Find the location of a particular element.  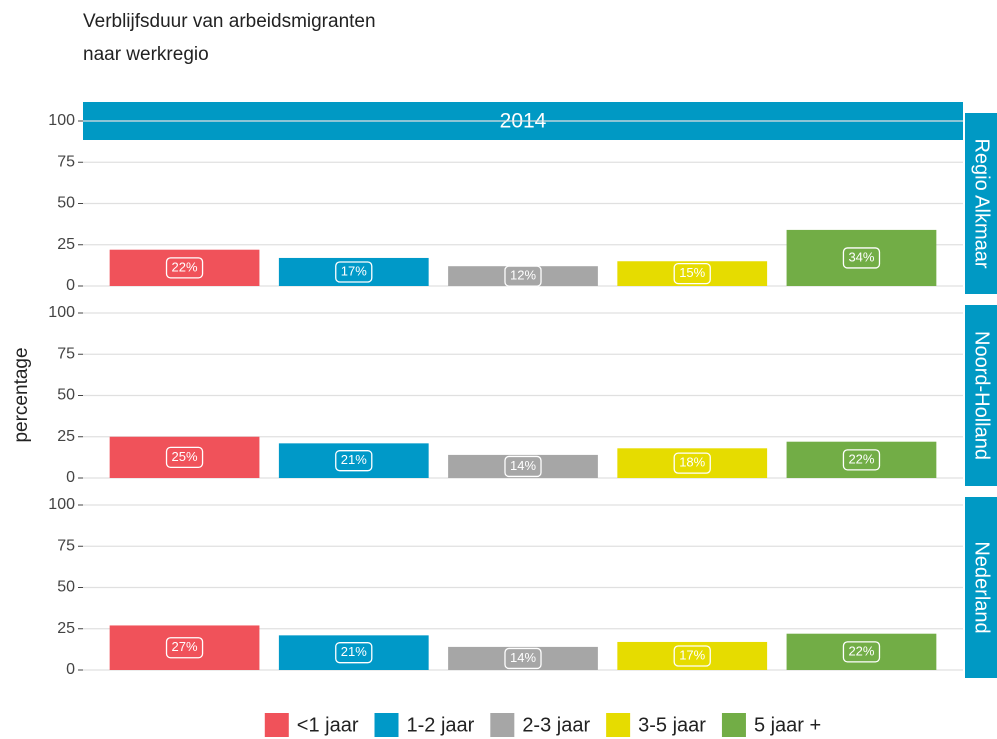

value-label: 27% is located at coordinates (185, 646).